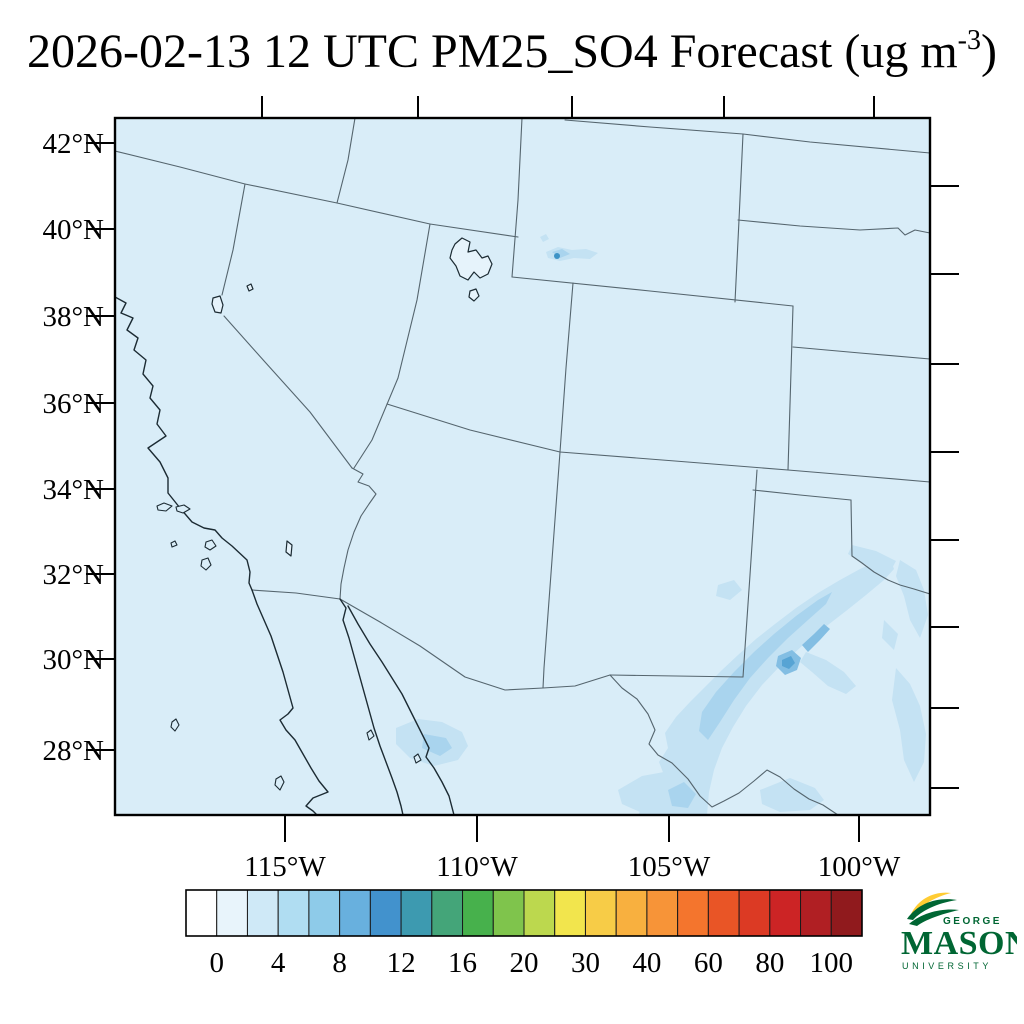 This screenshot has width=1024, height=1024. Describe the element at coordinates (73, 660) in the screenshot. I see `latitude-label: 30°N` at that location.